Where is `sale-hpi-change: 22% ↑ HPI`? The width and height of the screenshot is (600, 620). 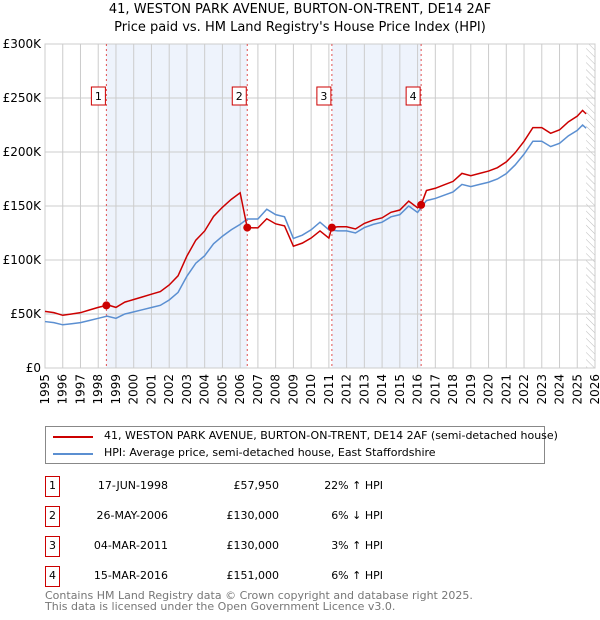
sale-hpi-change: 22% ↑ HPI is located at coordinates (353, 485).